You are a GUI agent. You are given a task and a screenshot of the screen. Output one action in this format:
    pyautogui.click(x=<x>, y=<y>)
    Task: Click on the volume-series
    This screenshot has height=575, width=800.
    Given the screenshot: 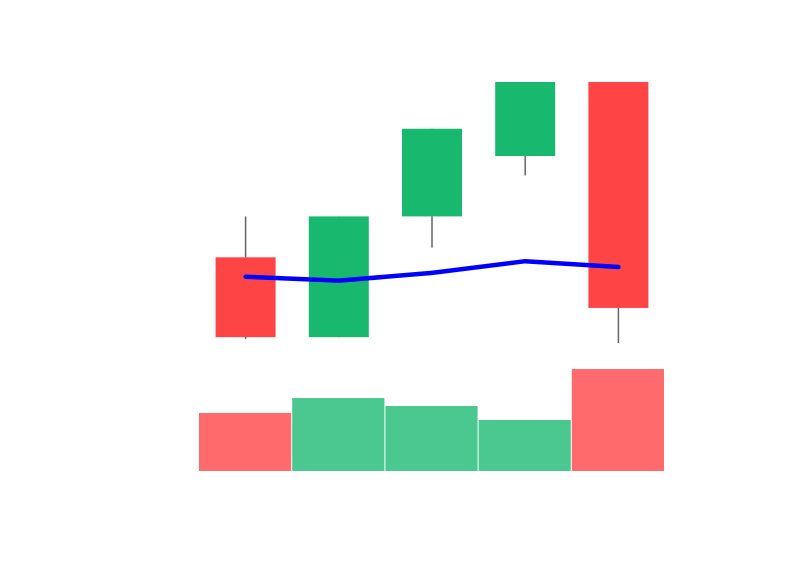 What is the action you would take?
    pyautogui.click(x=431, y=420)
    